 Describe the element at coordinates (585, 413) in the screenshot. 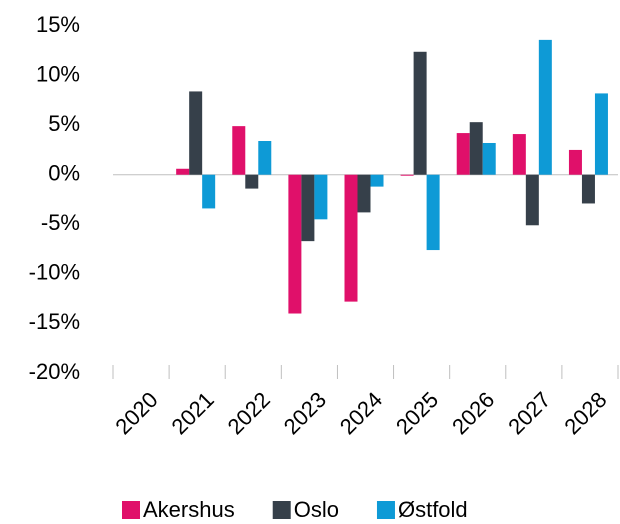

I see `x-tick-label: 2028` at that location.